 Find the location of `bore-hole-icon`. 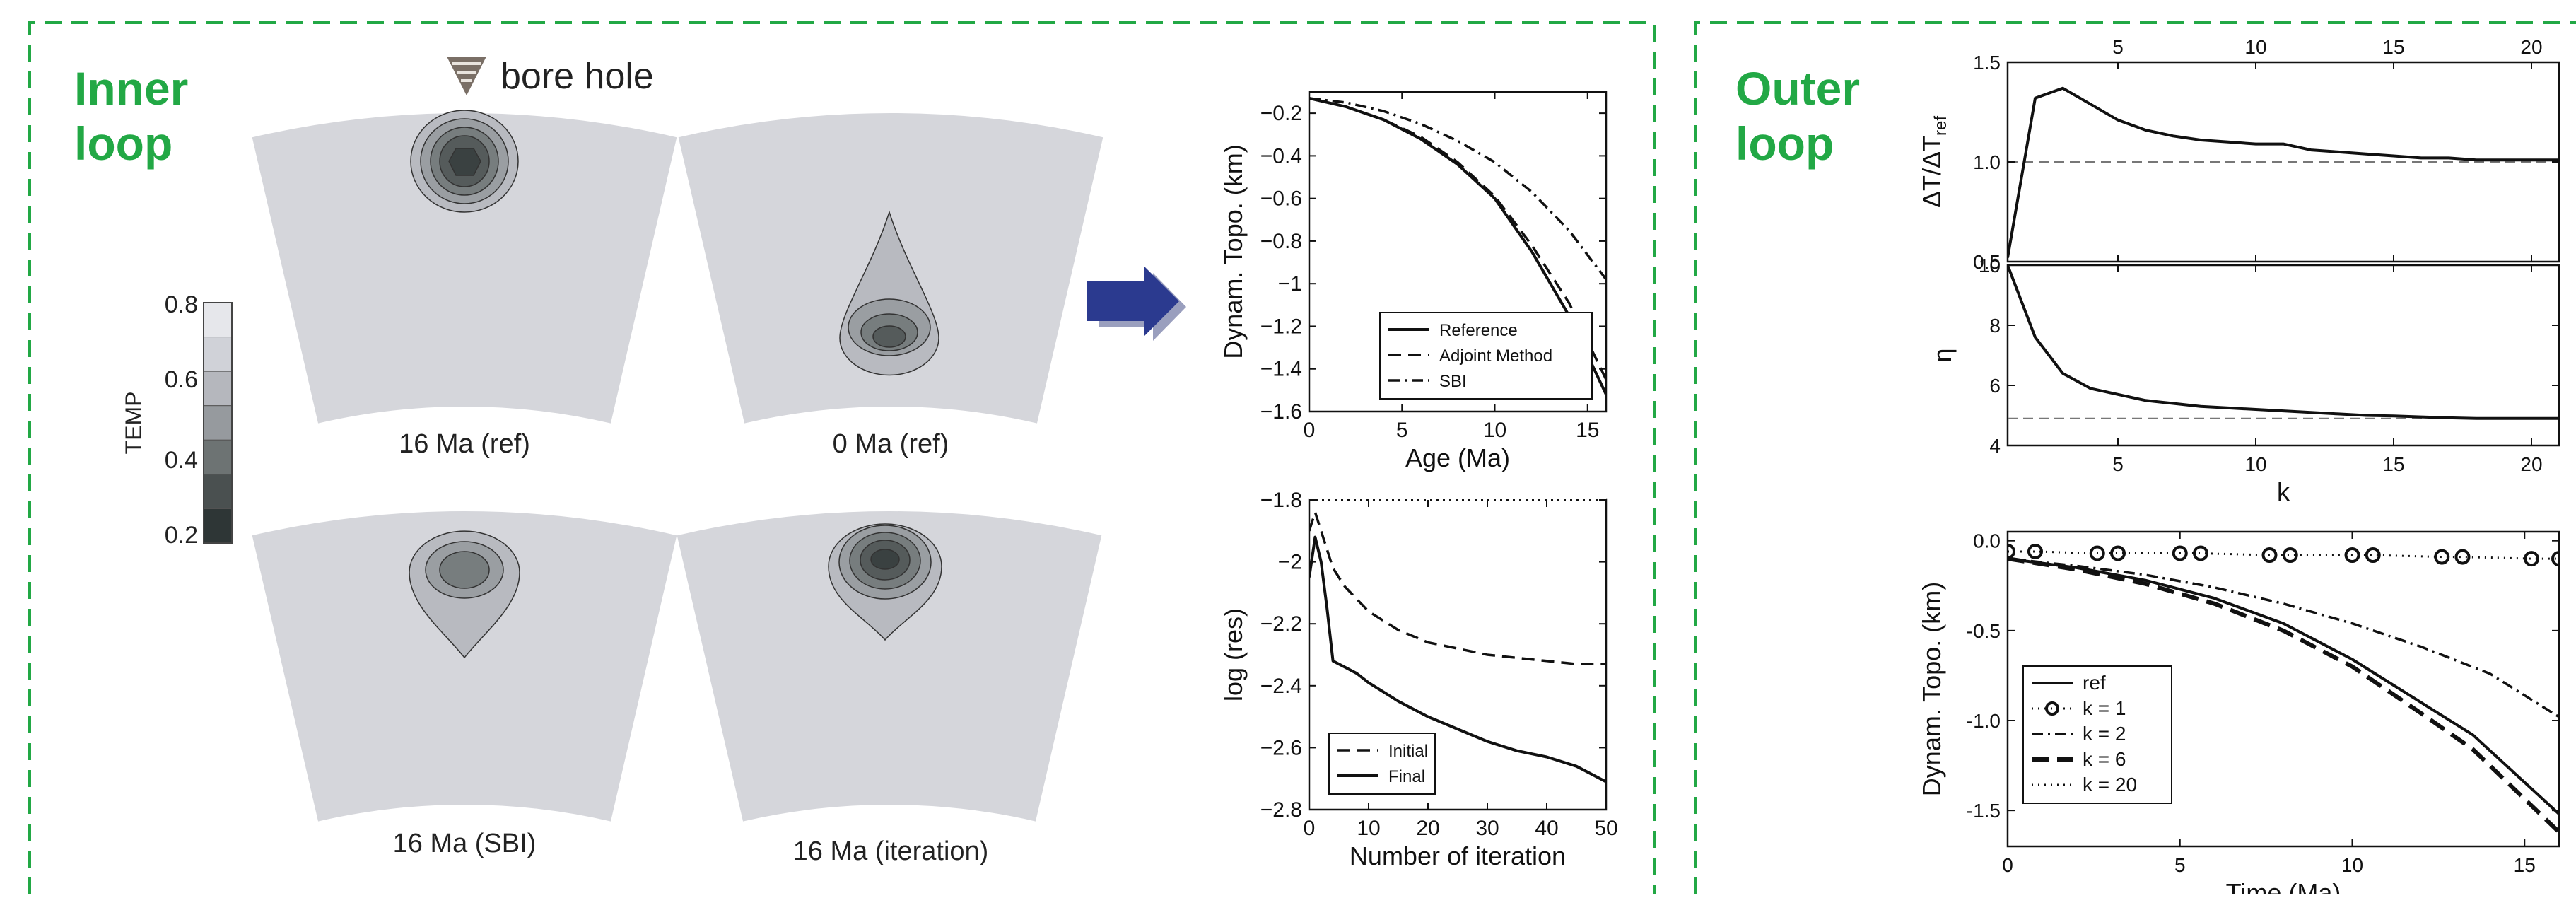

bore-hole-icon is located at coordinates (467, 76).